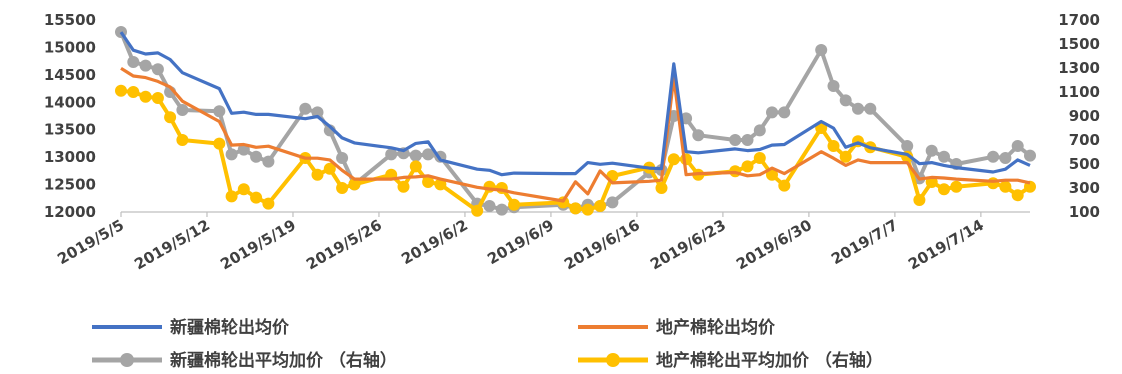 This screenshot has height=374, width=1122. I want to click on legend-label: 新疆棉轮出平均加价 （右轴）, so click(283, 360).